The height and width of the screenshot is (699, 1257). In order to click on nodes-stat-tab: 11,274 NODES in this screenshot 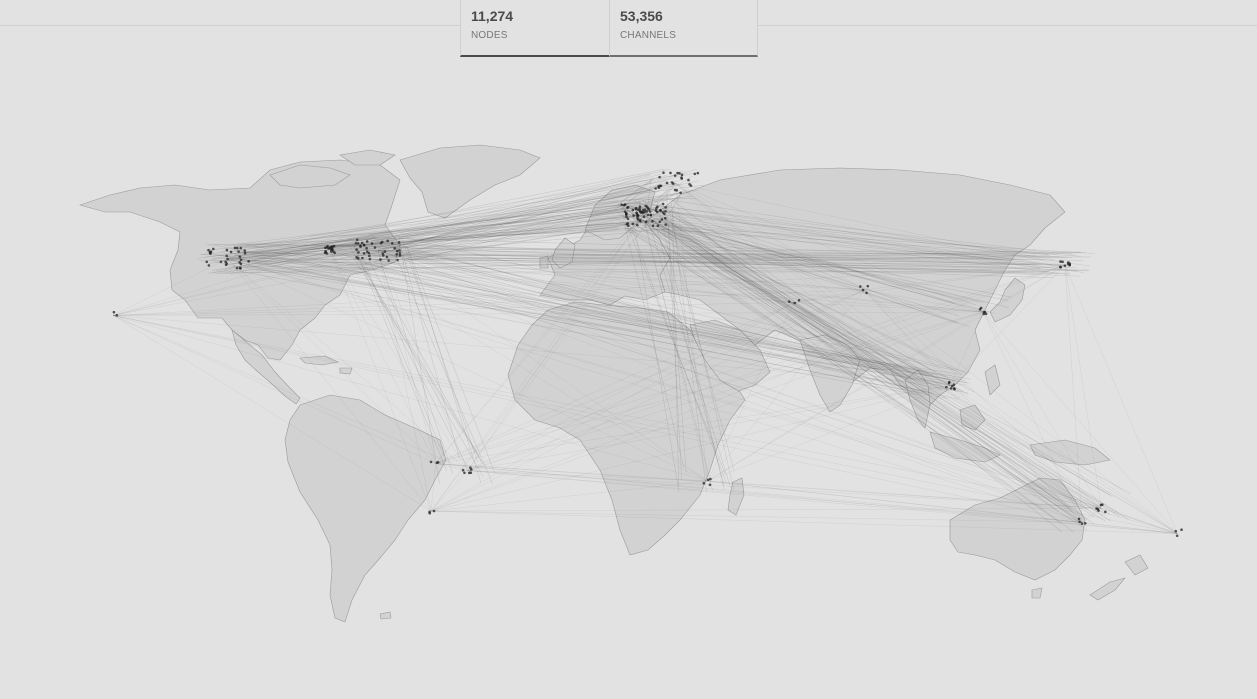, I will do `click(534, 28)`.